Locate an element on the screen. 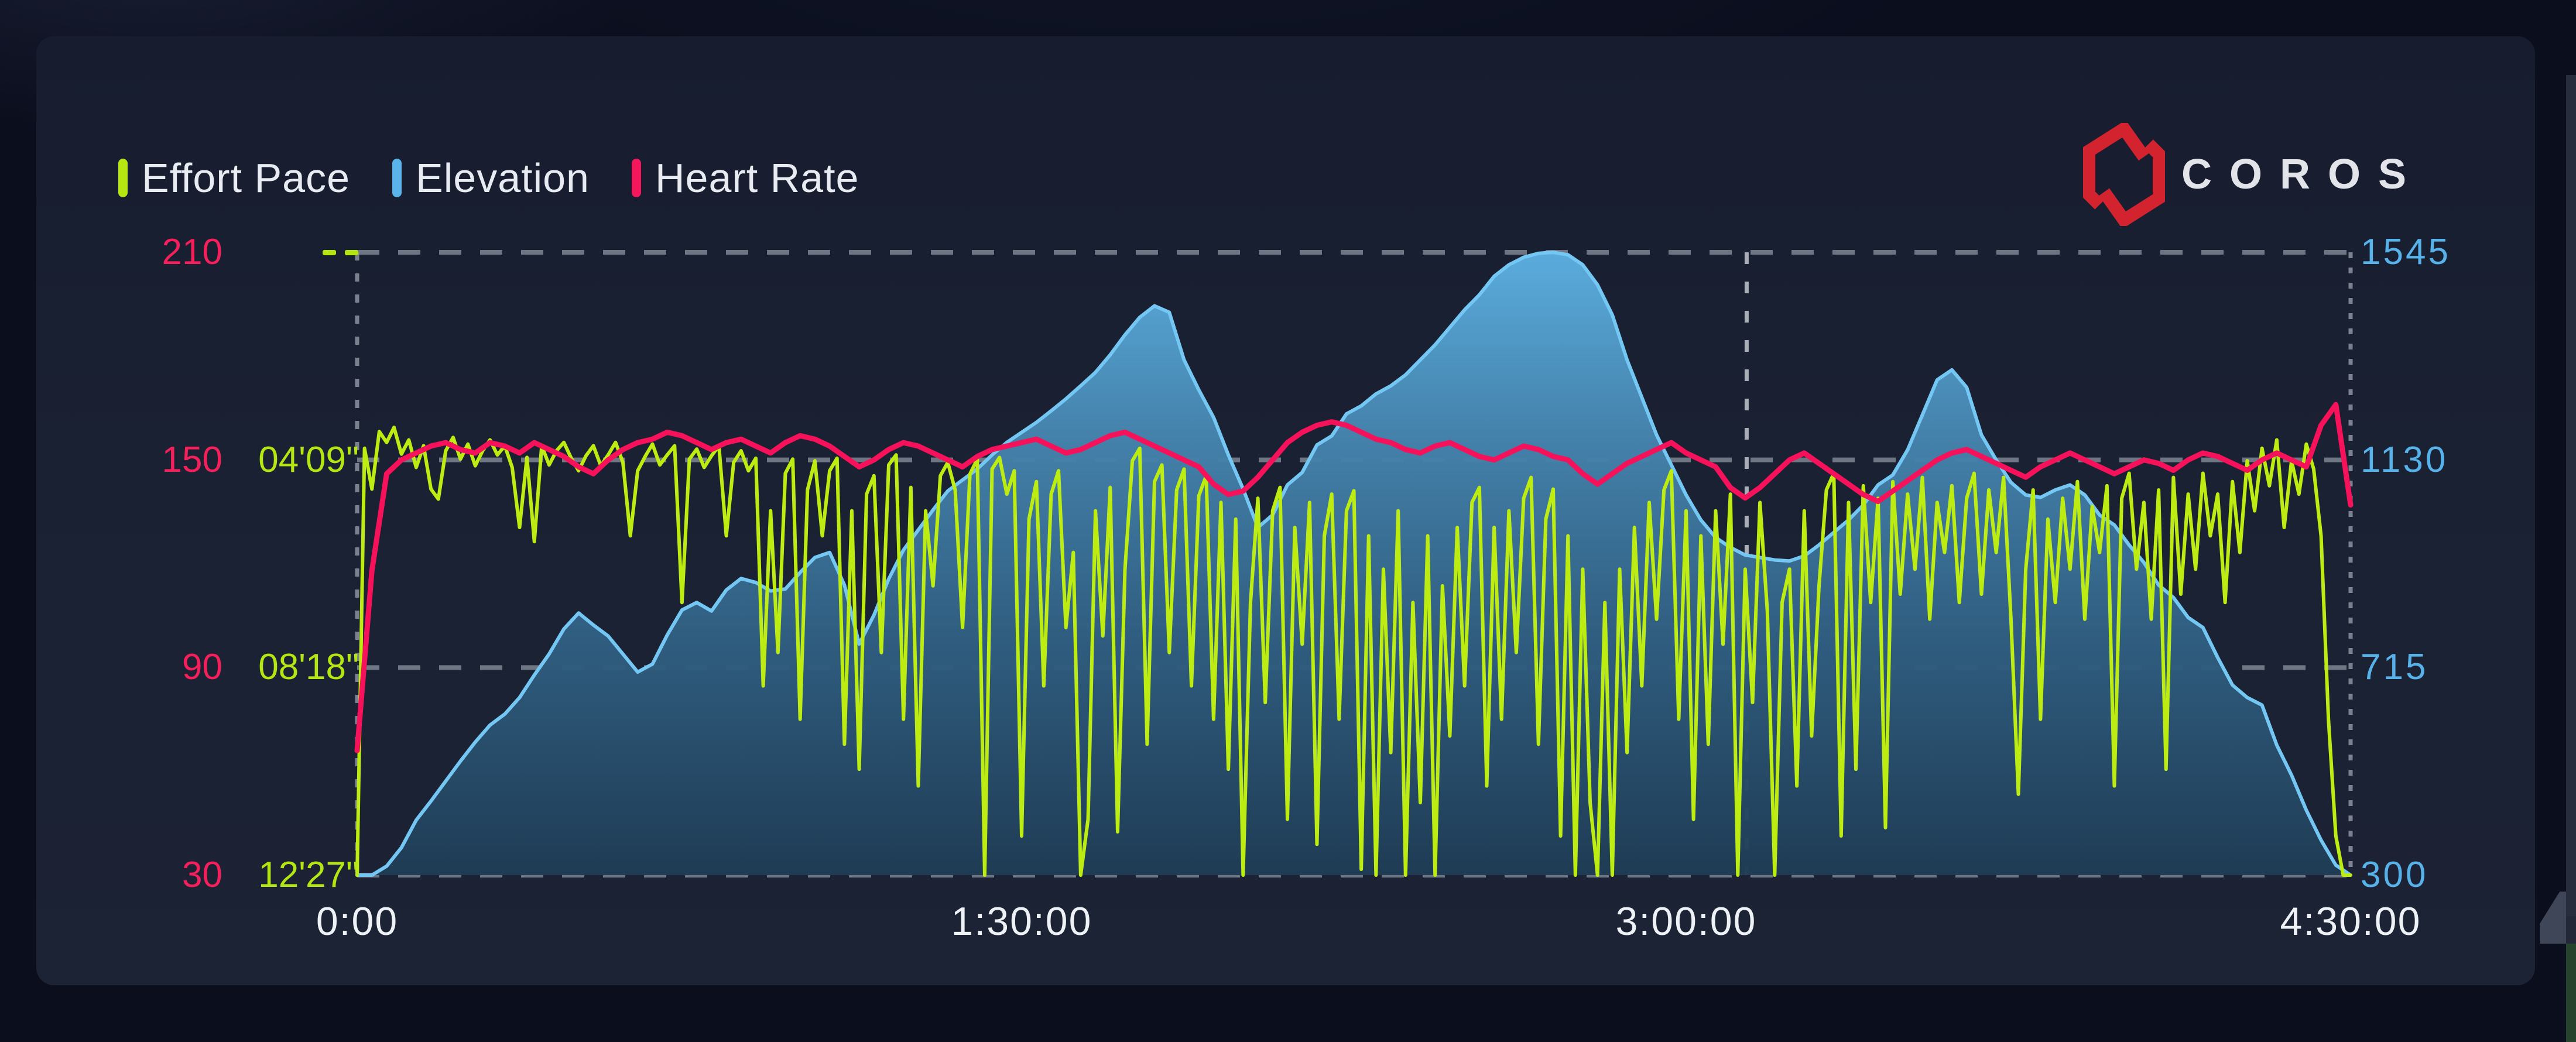 This screenshot has height=1042, width=2576. elevation-axis-label-715: 715 is located at coordinates (2394, 667).